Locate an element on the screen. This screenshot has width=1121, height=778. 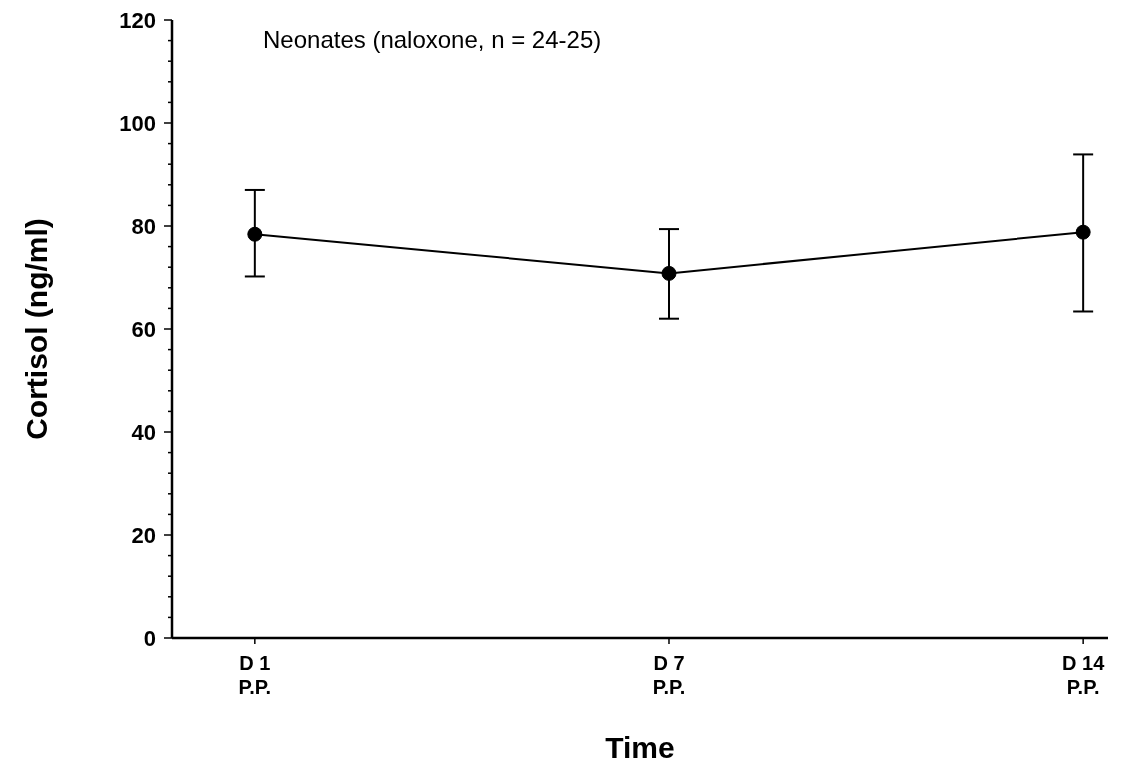
x-tick-label: D 1 P.P. is located at coordinates (255, 675).